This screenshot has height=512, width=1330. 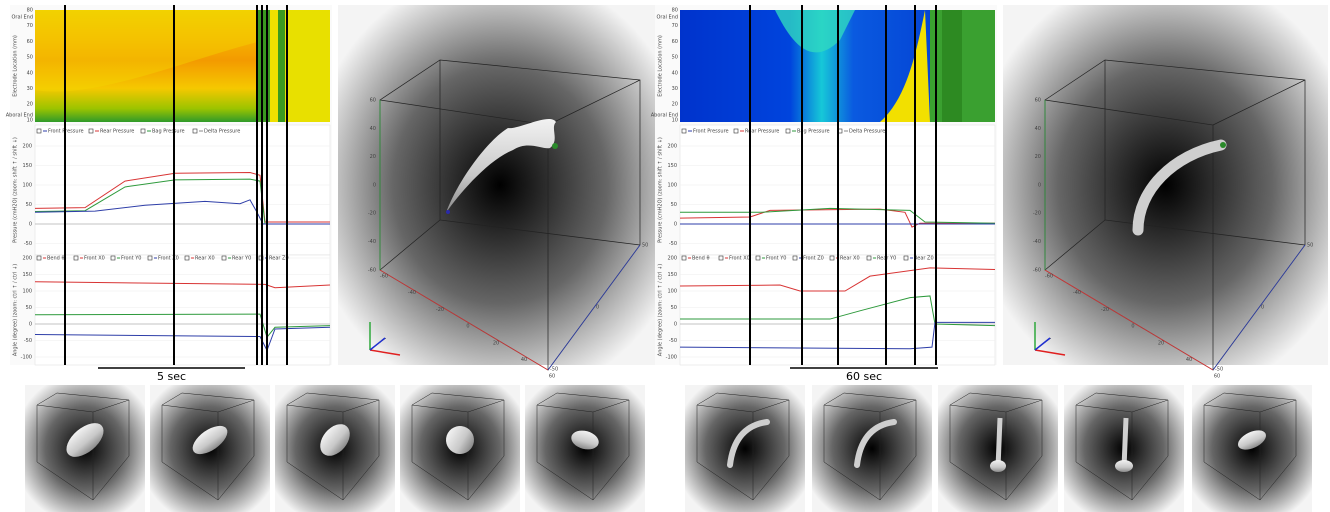 I want to click on y-tick-label: 10, so click(x=30, y=120).